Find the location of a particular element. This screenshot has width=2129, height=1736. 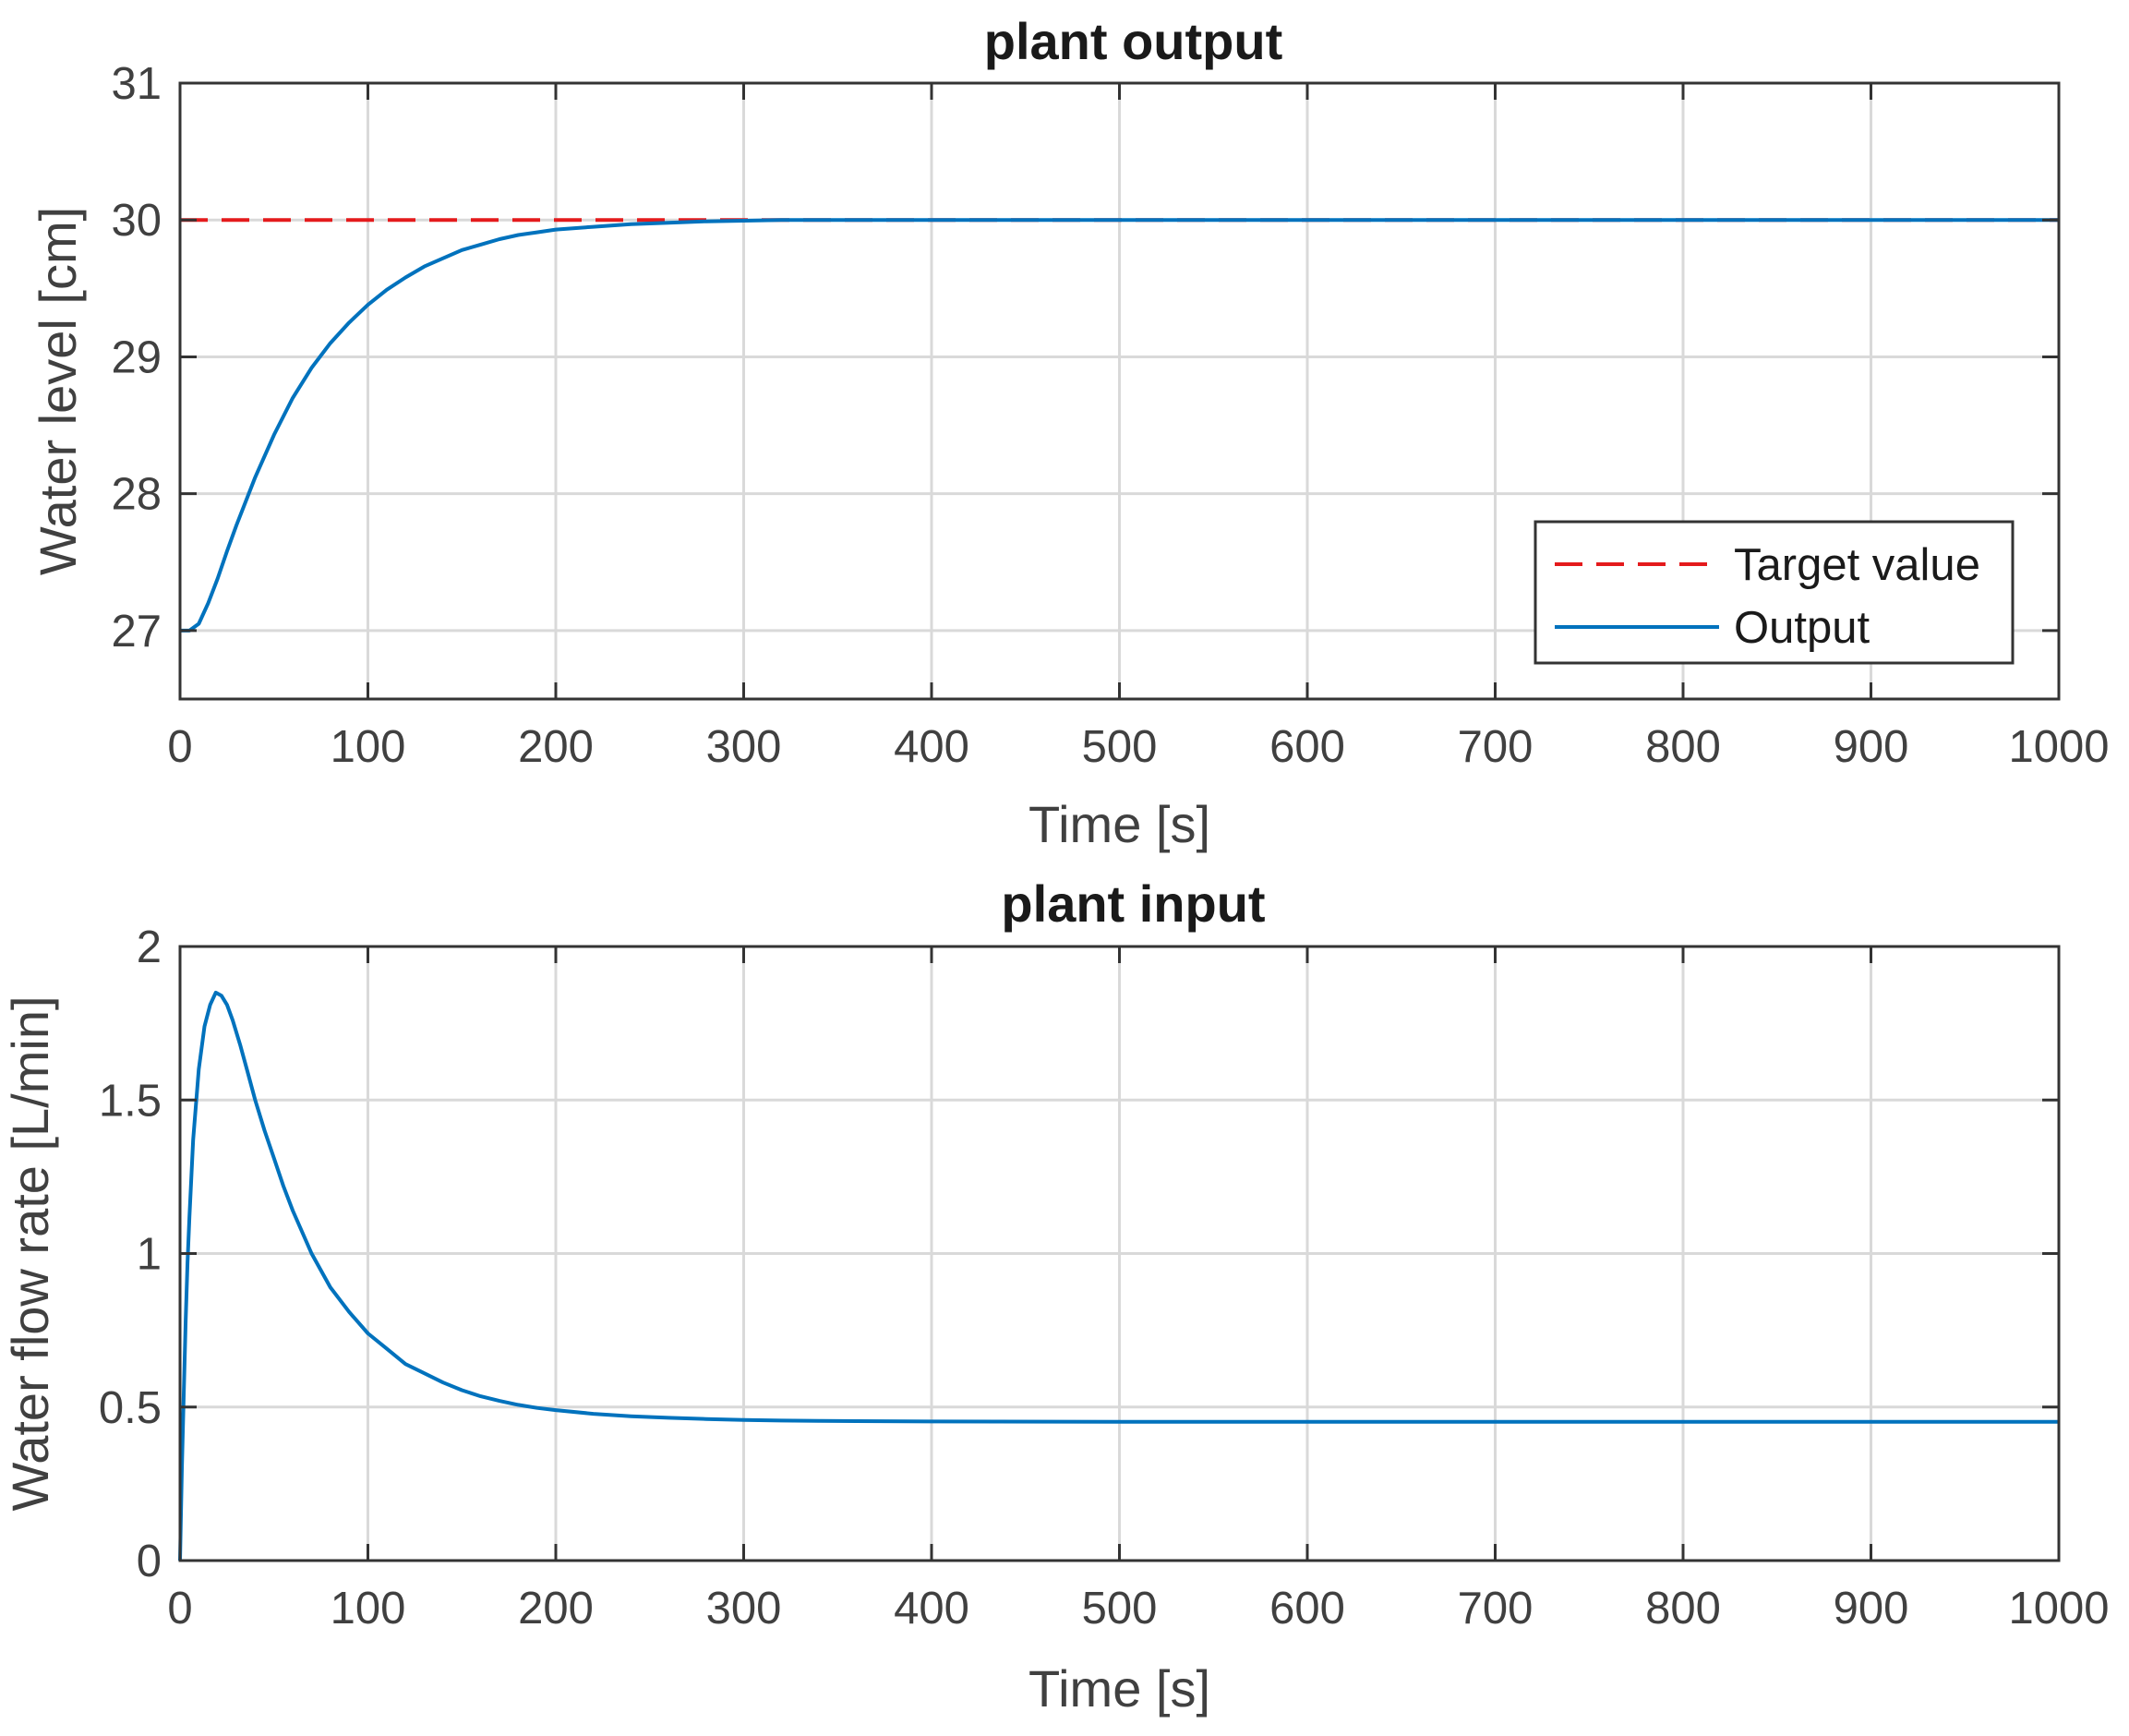

chart-title: plant input is located at coordinates (1133, 904).